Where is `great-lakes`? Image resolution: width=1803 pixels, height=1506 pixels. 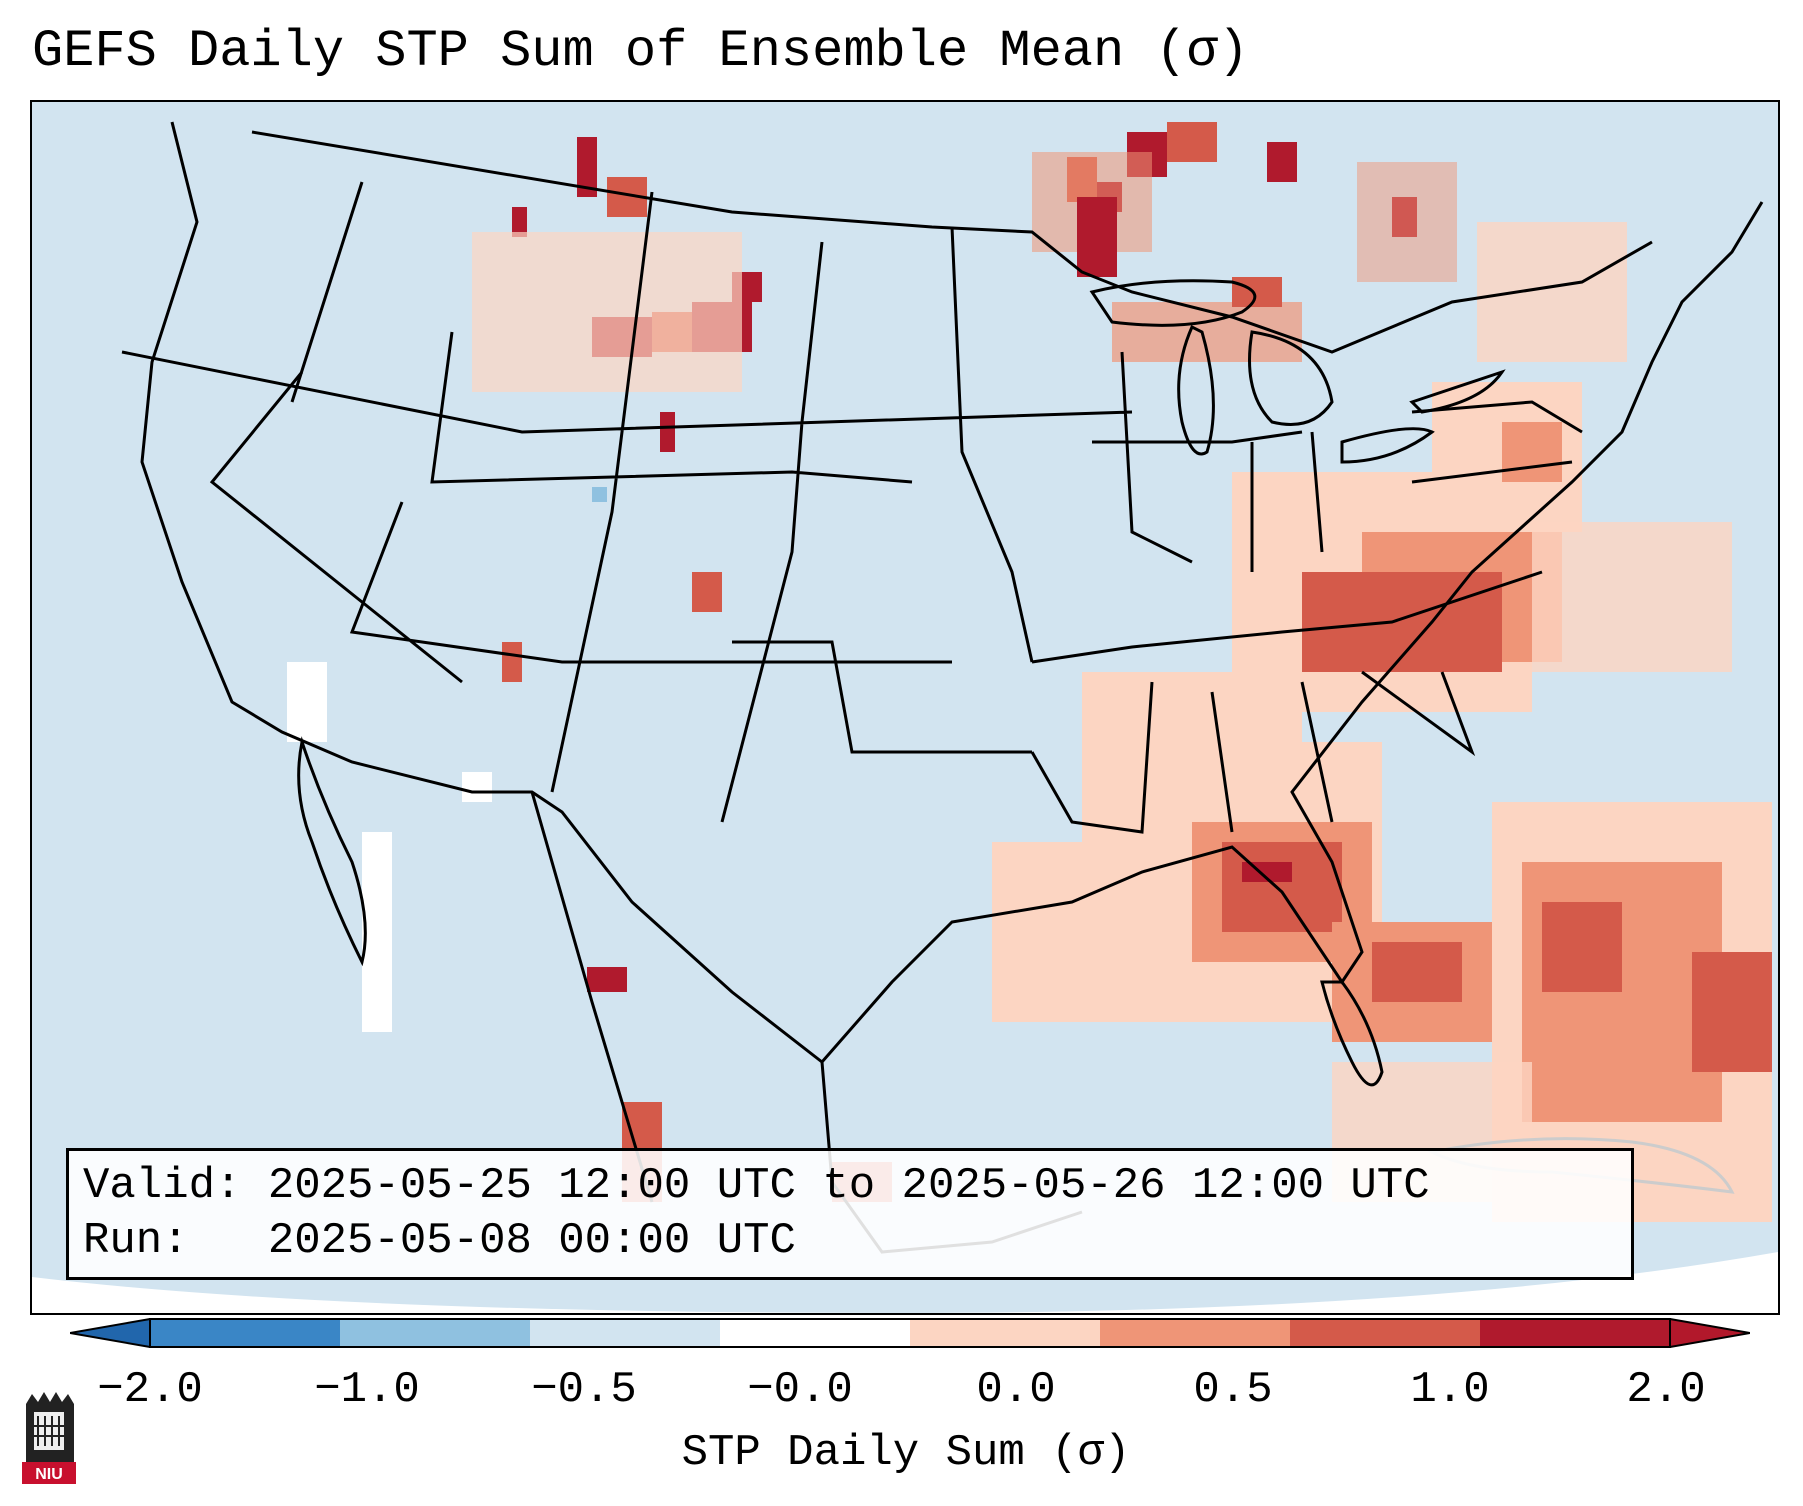
great-lakes is located at coordinates (1297, 371).